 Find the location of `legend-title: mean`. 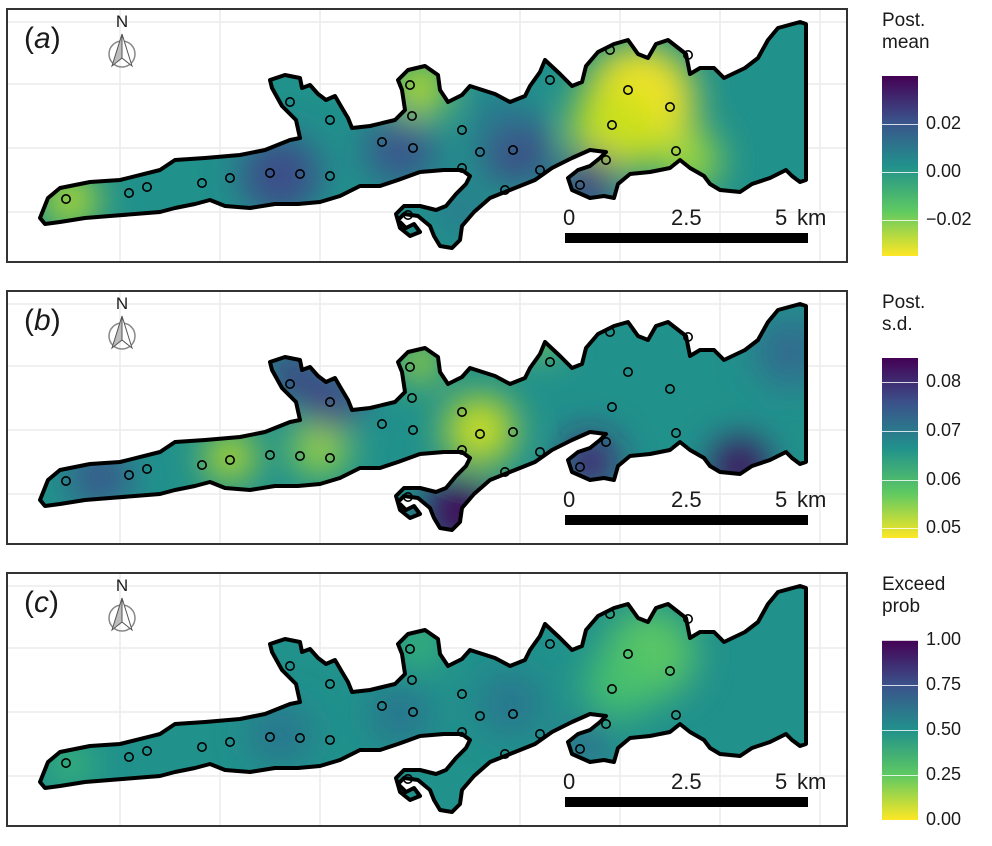

legend-title: mean is located at coordinates (906, 42).